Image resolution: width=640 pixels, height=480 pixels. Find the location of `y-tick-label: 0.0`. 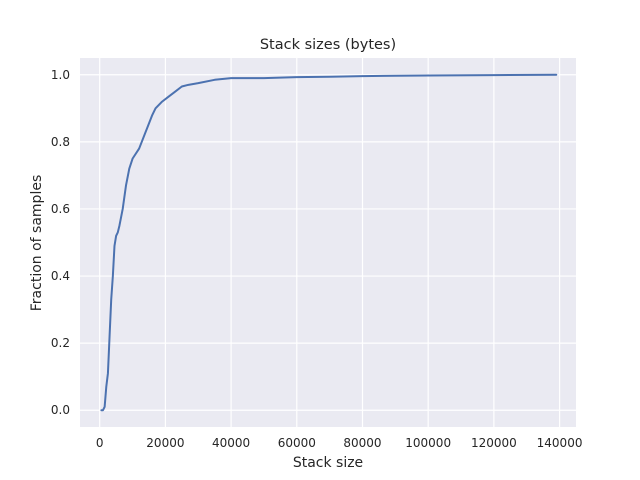

y-tick-label: 0.0 is located at coordinates (60, 410).